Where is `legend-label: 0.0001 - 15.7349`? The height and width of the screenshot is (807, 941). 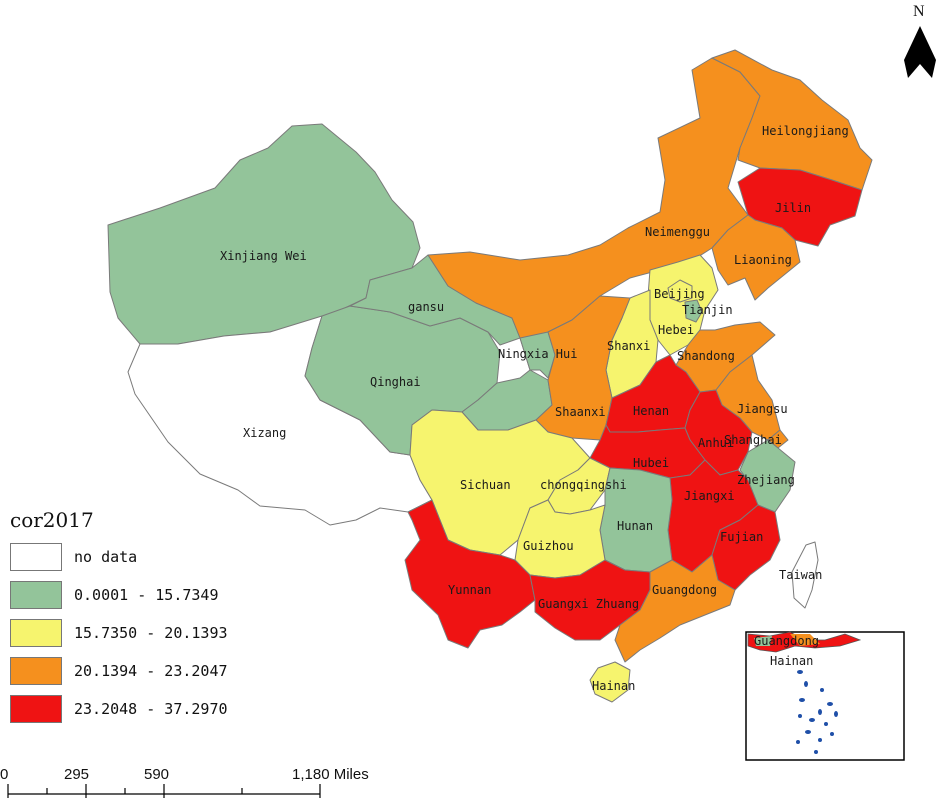
legend-label: 0.0001 - 15.7349 is located at coordinates (146, 595).